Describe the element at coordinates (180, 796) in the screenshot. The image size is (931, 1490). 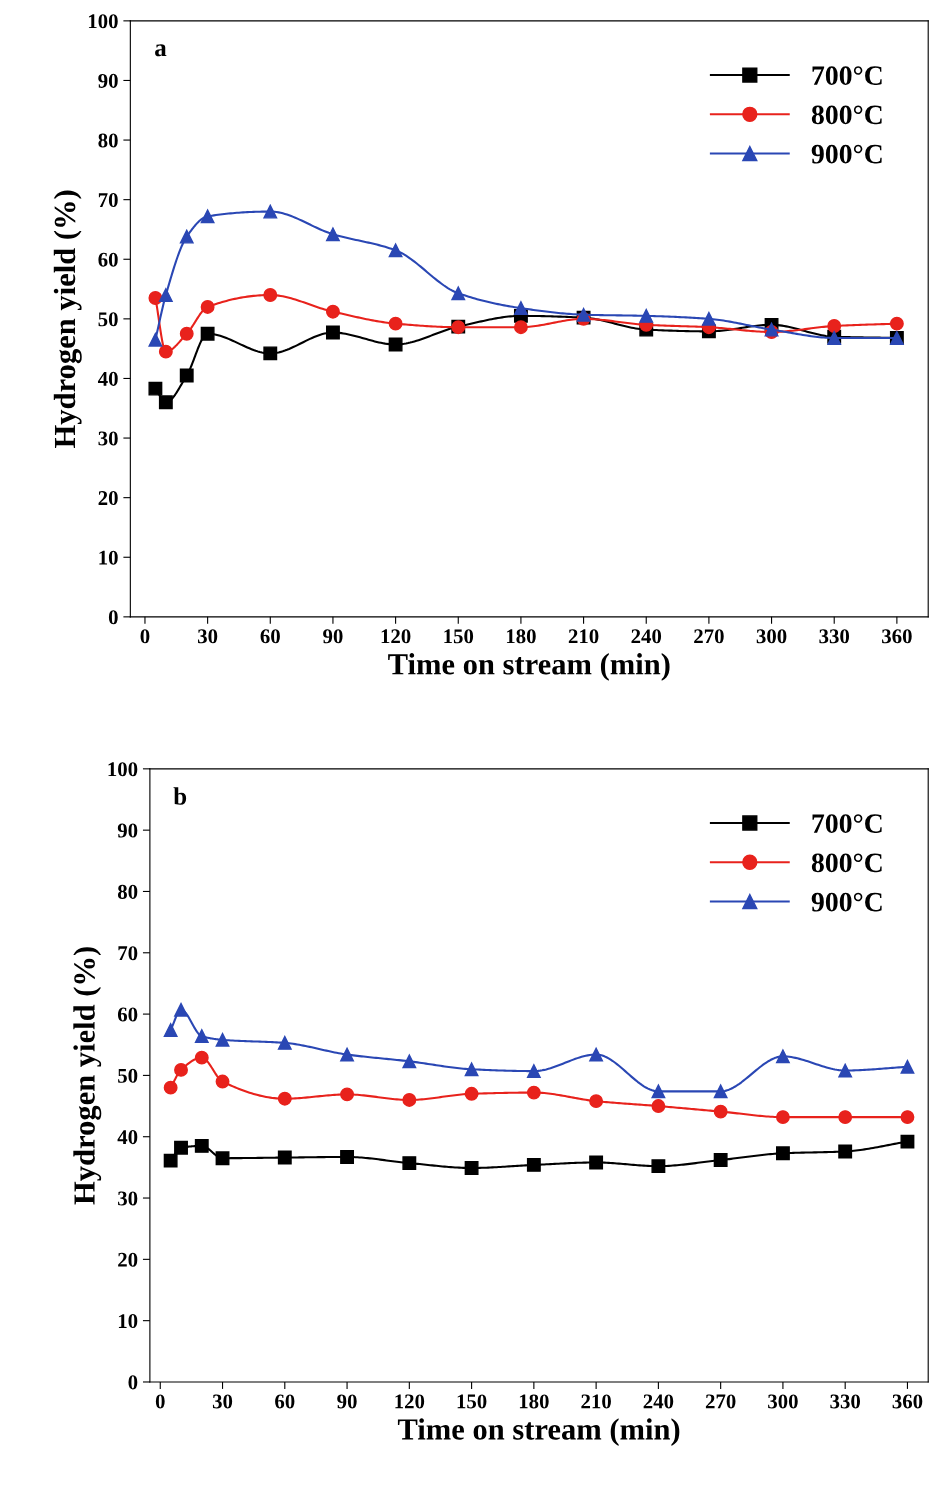
I see `text: b` at that location.